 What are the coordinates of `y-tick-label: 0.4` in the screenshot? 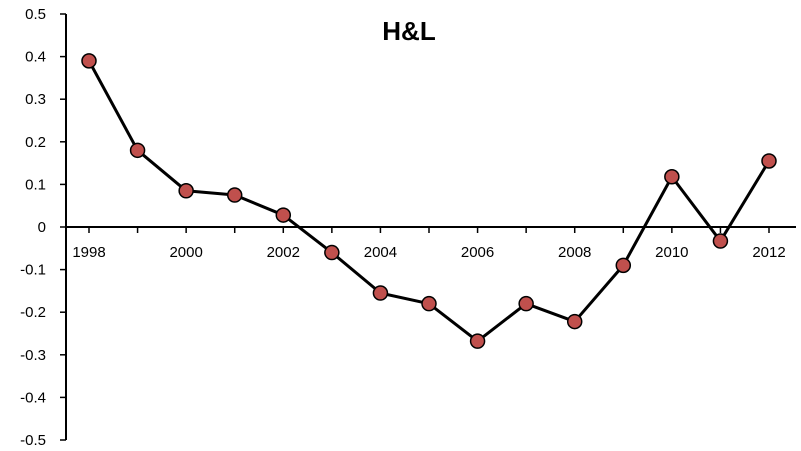 It's located at (35, 57).